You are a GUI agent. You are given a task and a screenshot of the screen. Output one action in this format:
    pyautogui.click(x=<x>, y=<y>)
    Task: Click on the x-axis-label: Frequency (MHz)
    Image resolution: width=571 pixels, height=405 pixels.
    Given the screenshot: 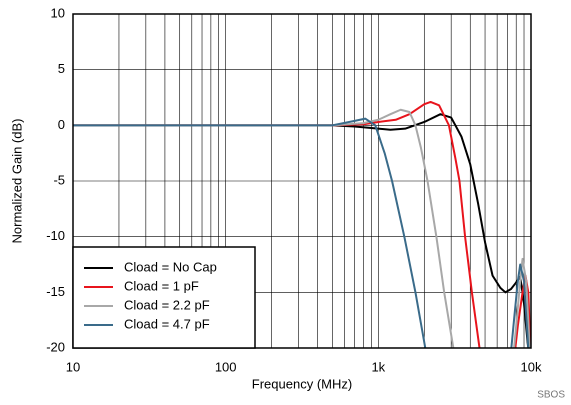 What is the action you would take?
    pyautogui.click(x=302, y=383)
    